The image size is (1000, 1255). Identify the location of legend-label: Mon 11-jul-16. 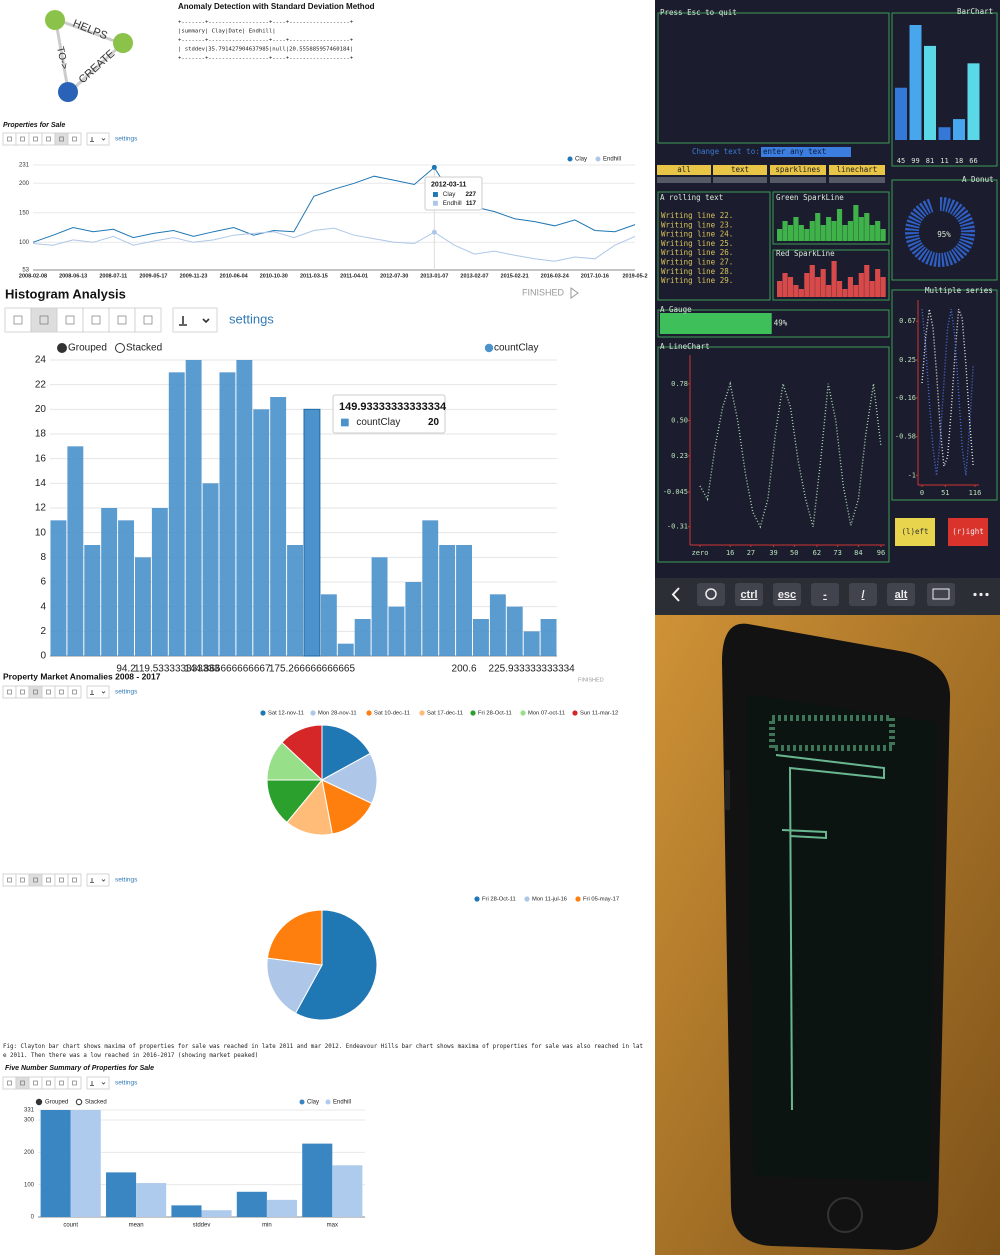
(549, 900).